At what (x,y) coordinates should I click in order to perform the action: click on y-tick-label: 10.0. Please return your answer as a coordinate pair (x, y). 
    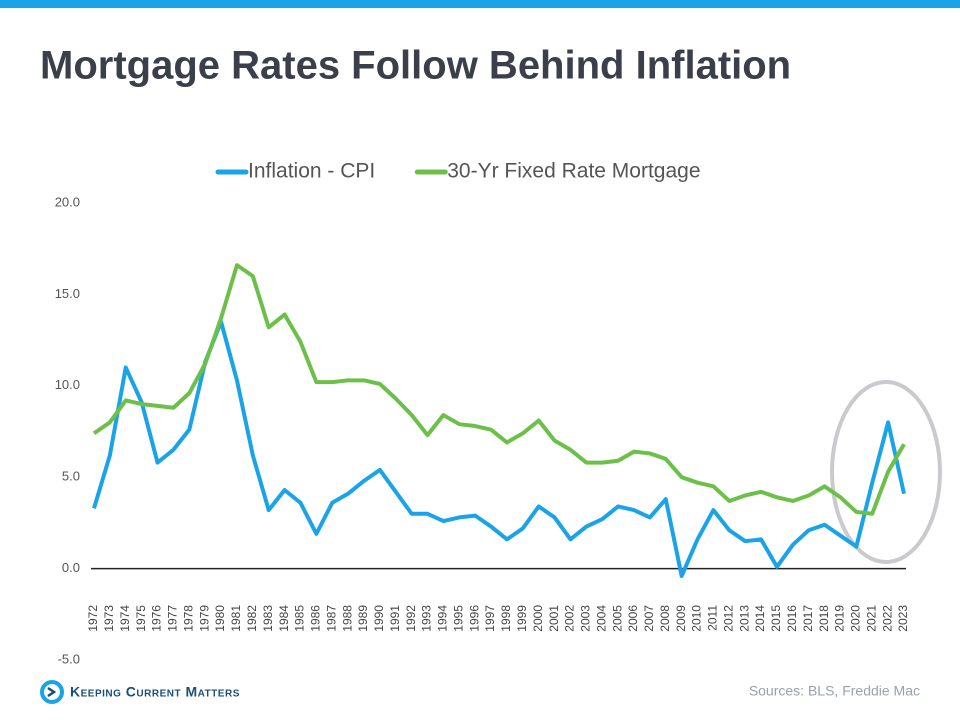
    Looking at the image, I should click on (67, 384).